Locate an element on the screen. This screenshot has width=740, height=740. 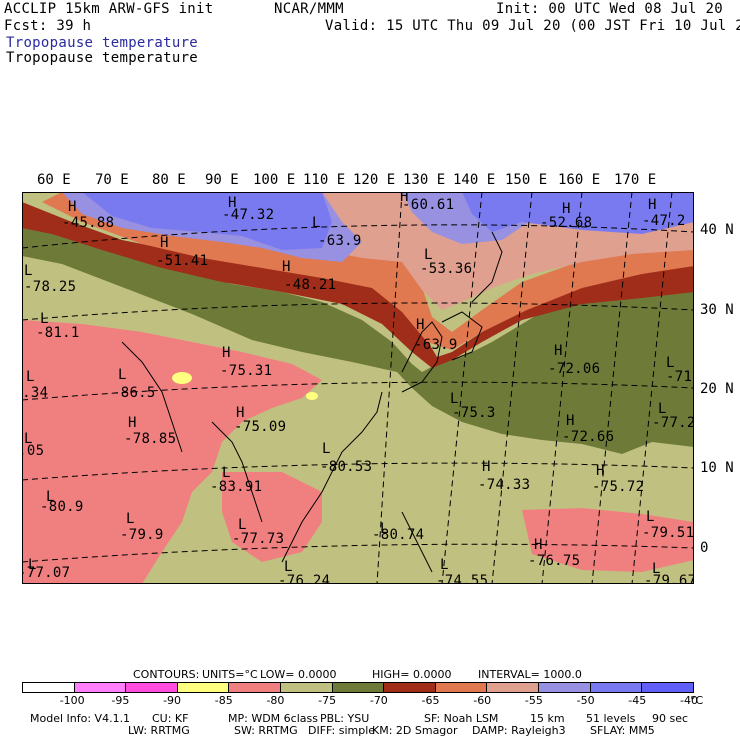
footer-km: KM: 2D Smagor is located at coordinates (415, 730).